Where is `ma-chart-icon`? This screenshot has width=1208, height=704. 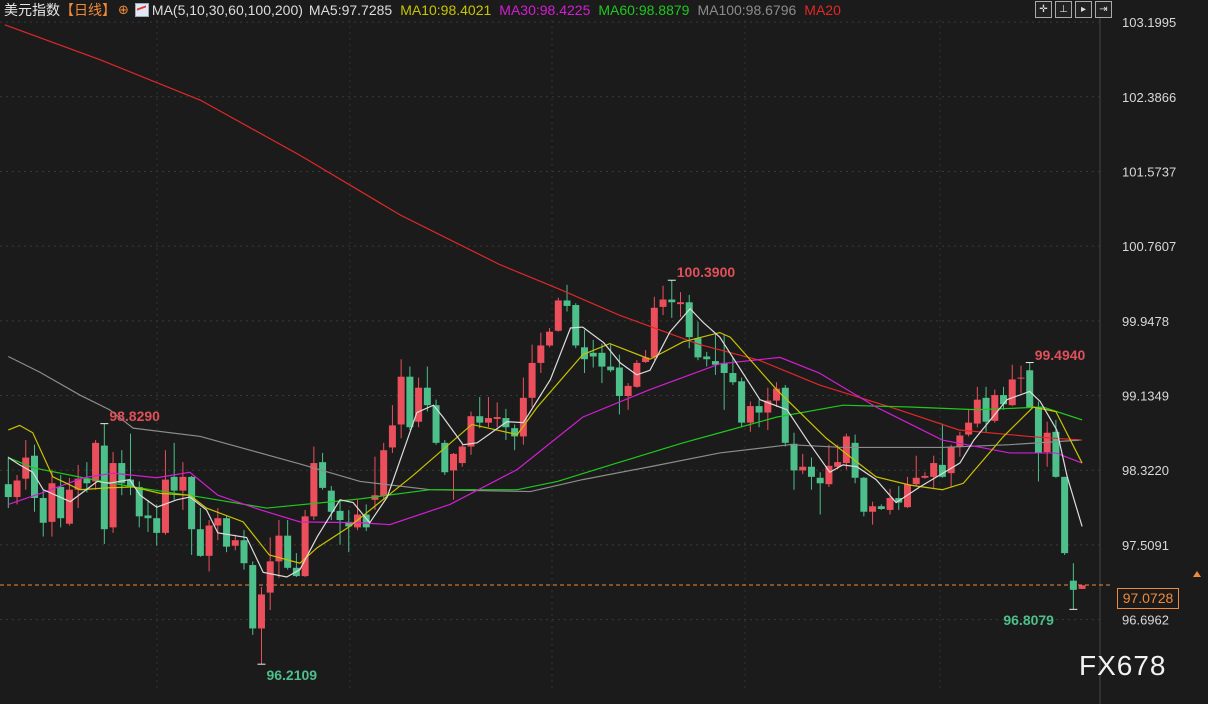
ma-chart-icon is located at coordinates (141, 10).